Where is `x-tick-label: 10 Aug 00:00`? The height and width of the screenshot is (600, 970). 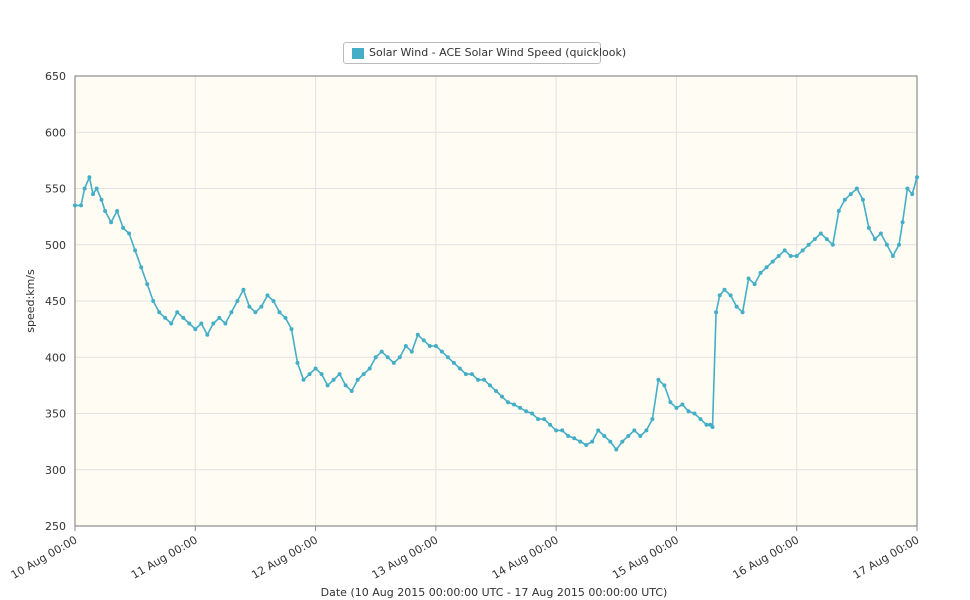
x-tick-label: 10 Aug 00:00 is located at coordinates (44, 557).